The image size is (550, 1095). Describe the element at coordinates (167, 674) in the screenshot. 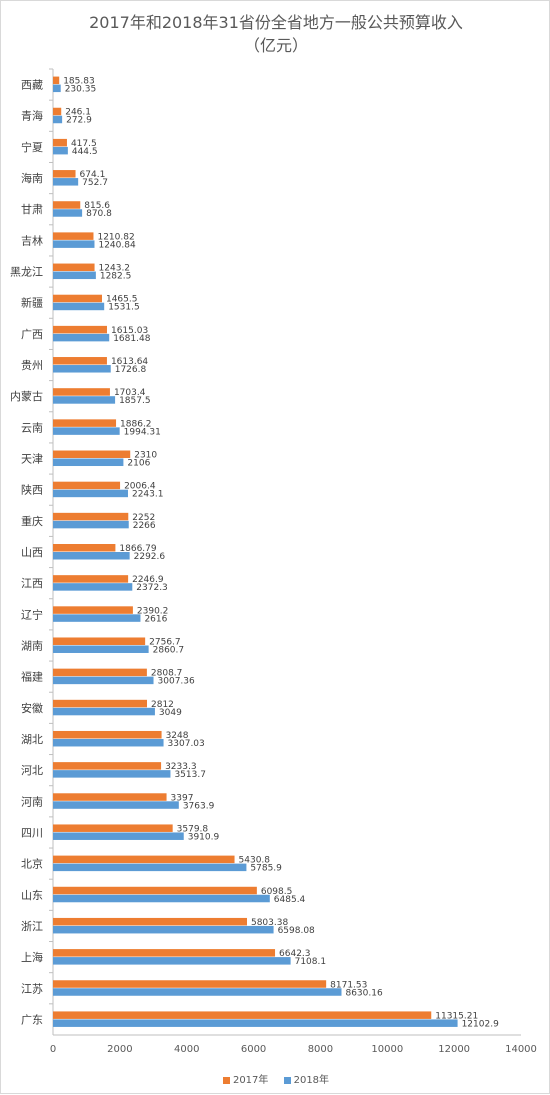

I see `data-label: 2808.7` at that location.